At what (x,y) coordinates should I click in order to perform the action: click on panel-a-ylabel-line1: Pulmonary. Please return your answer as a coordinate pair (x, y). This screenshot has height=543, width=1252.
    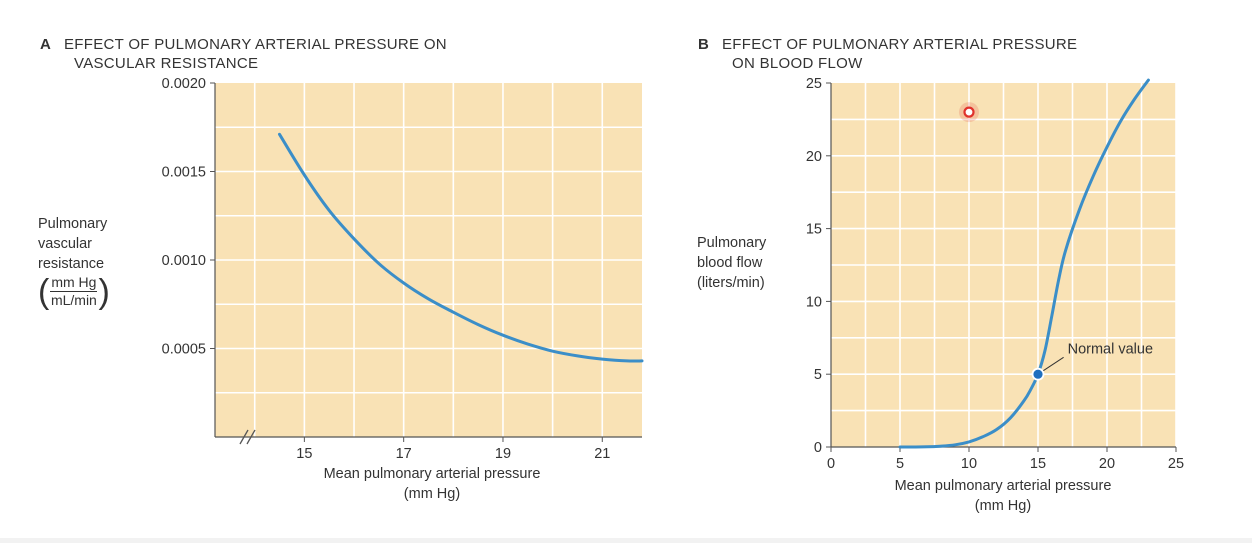
    Looking at the image, I should click on (73, 224).